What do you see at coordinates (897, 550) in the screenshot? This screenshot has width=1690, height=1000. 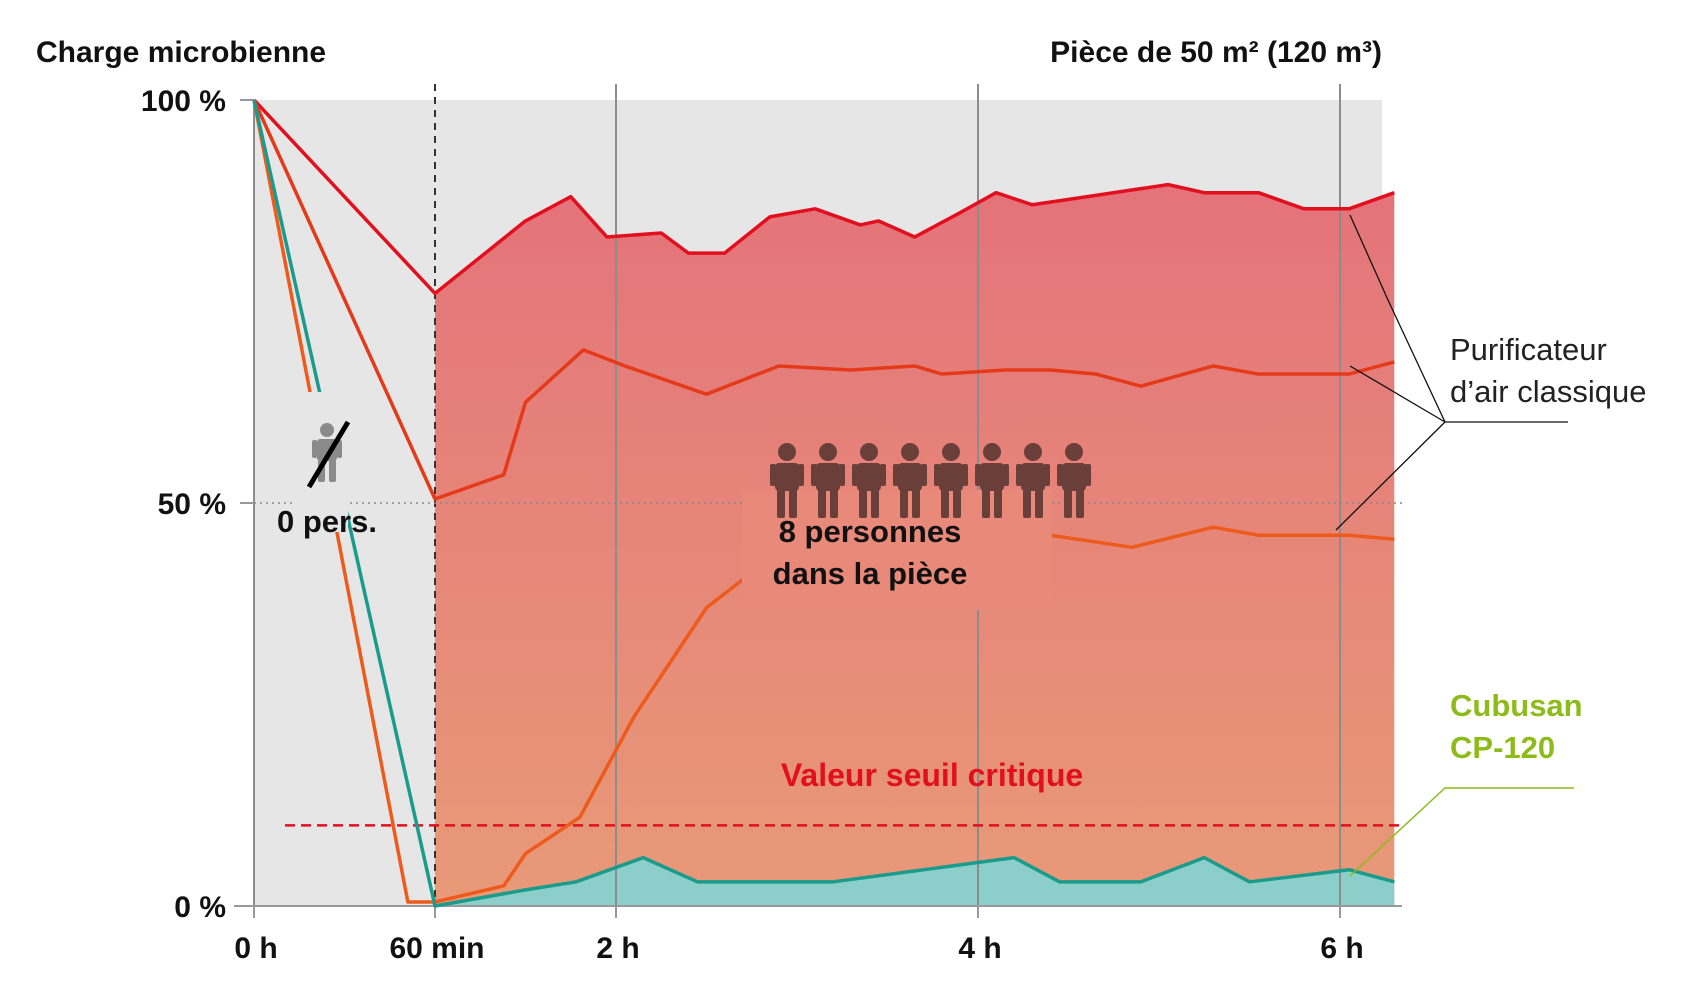 I see `legend-gap-occupancy` at bounding box center [897, 550].